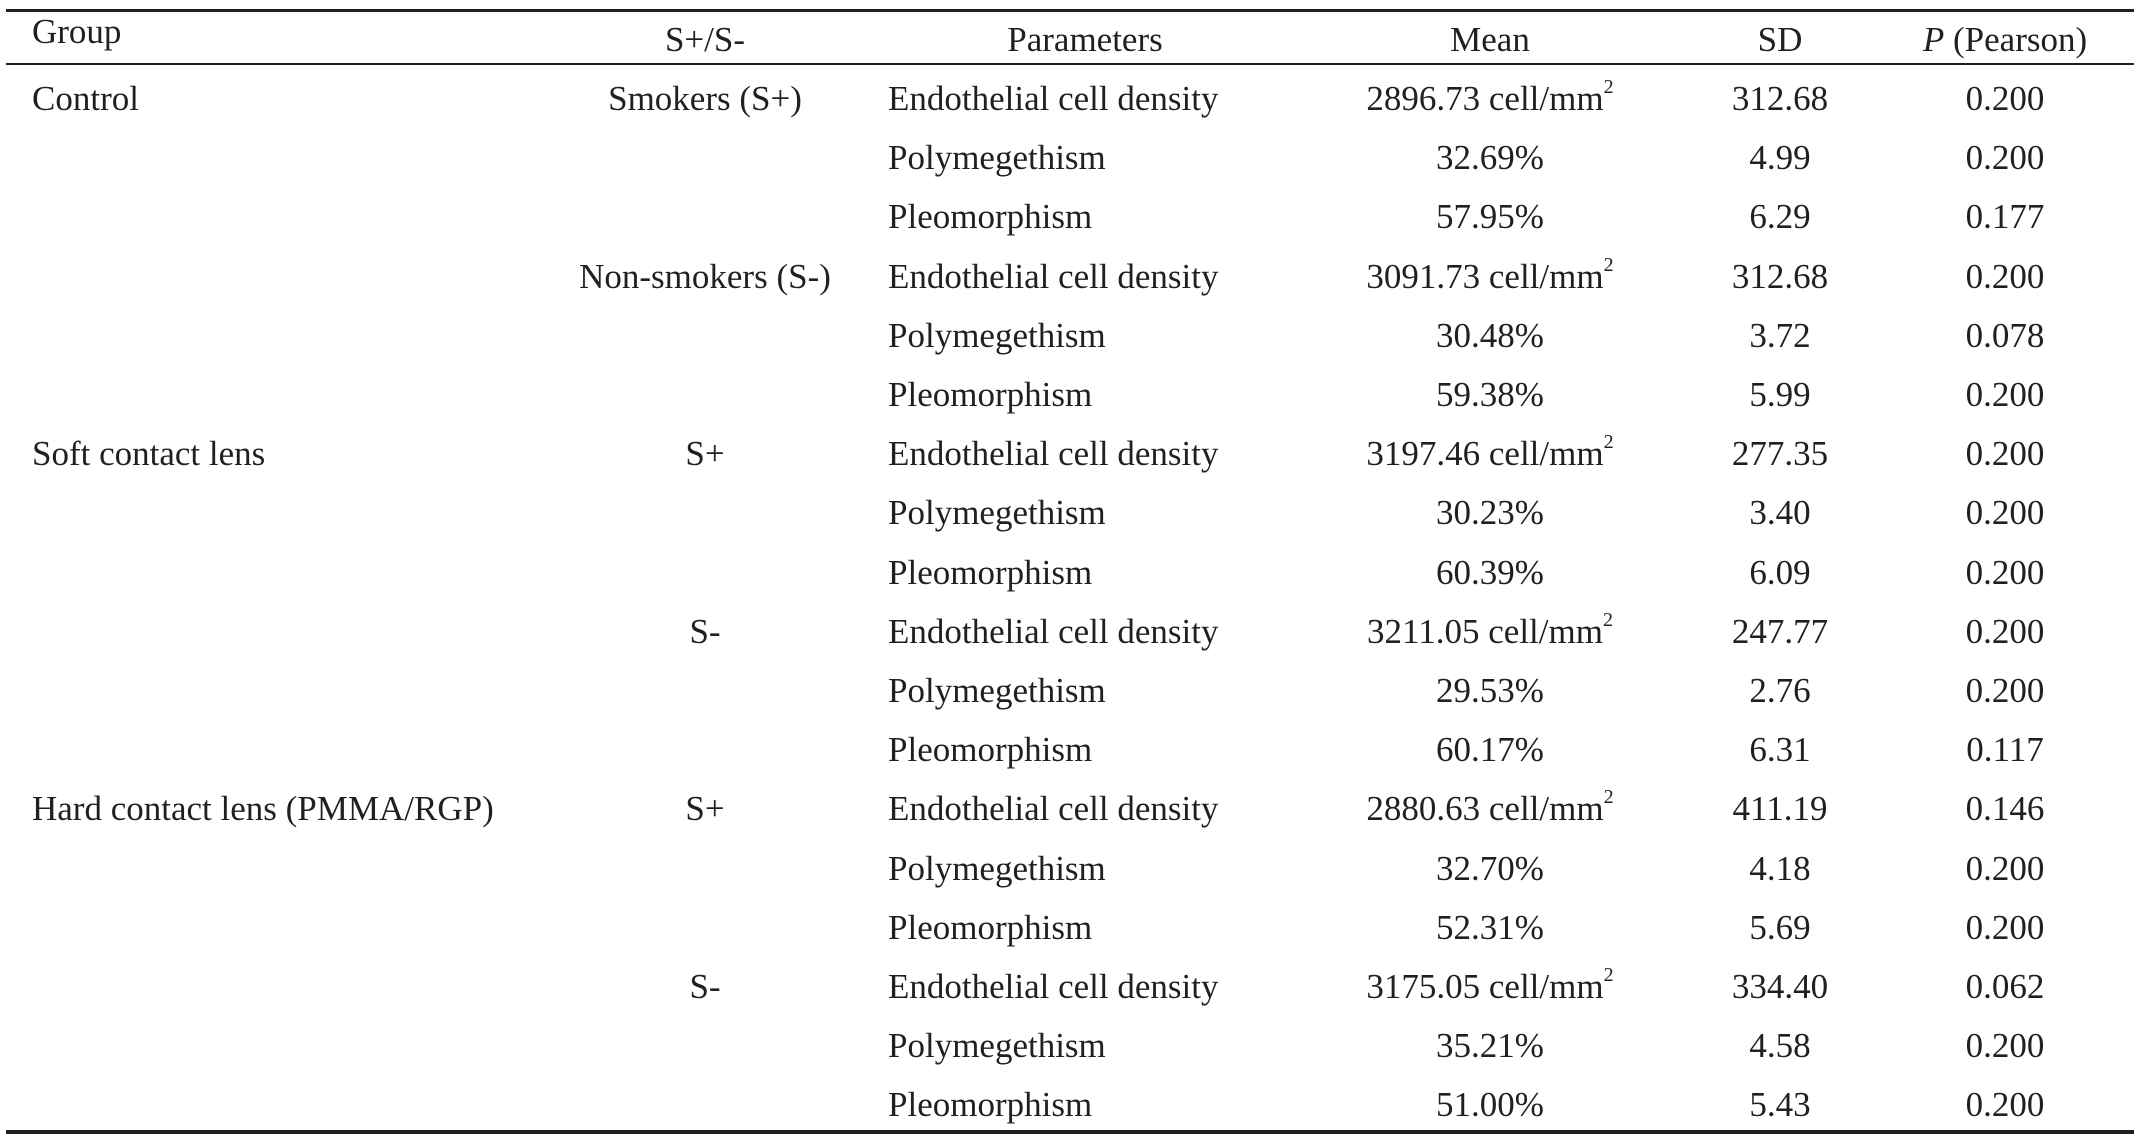 The width and height of the screenshot is (2140, 1143). Describe the element at coordinates (1780, 1105) in the screenshot. I see `cell-sd: 5.43` at that location.